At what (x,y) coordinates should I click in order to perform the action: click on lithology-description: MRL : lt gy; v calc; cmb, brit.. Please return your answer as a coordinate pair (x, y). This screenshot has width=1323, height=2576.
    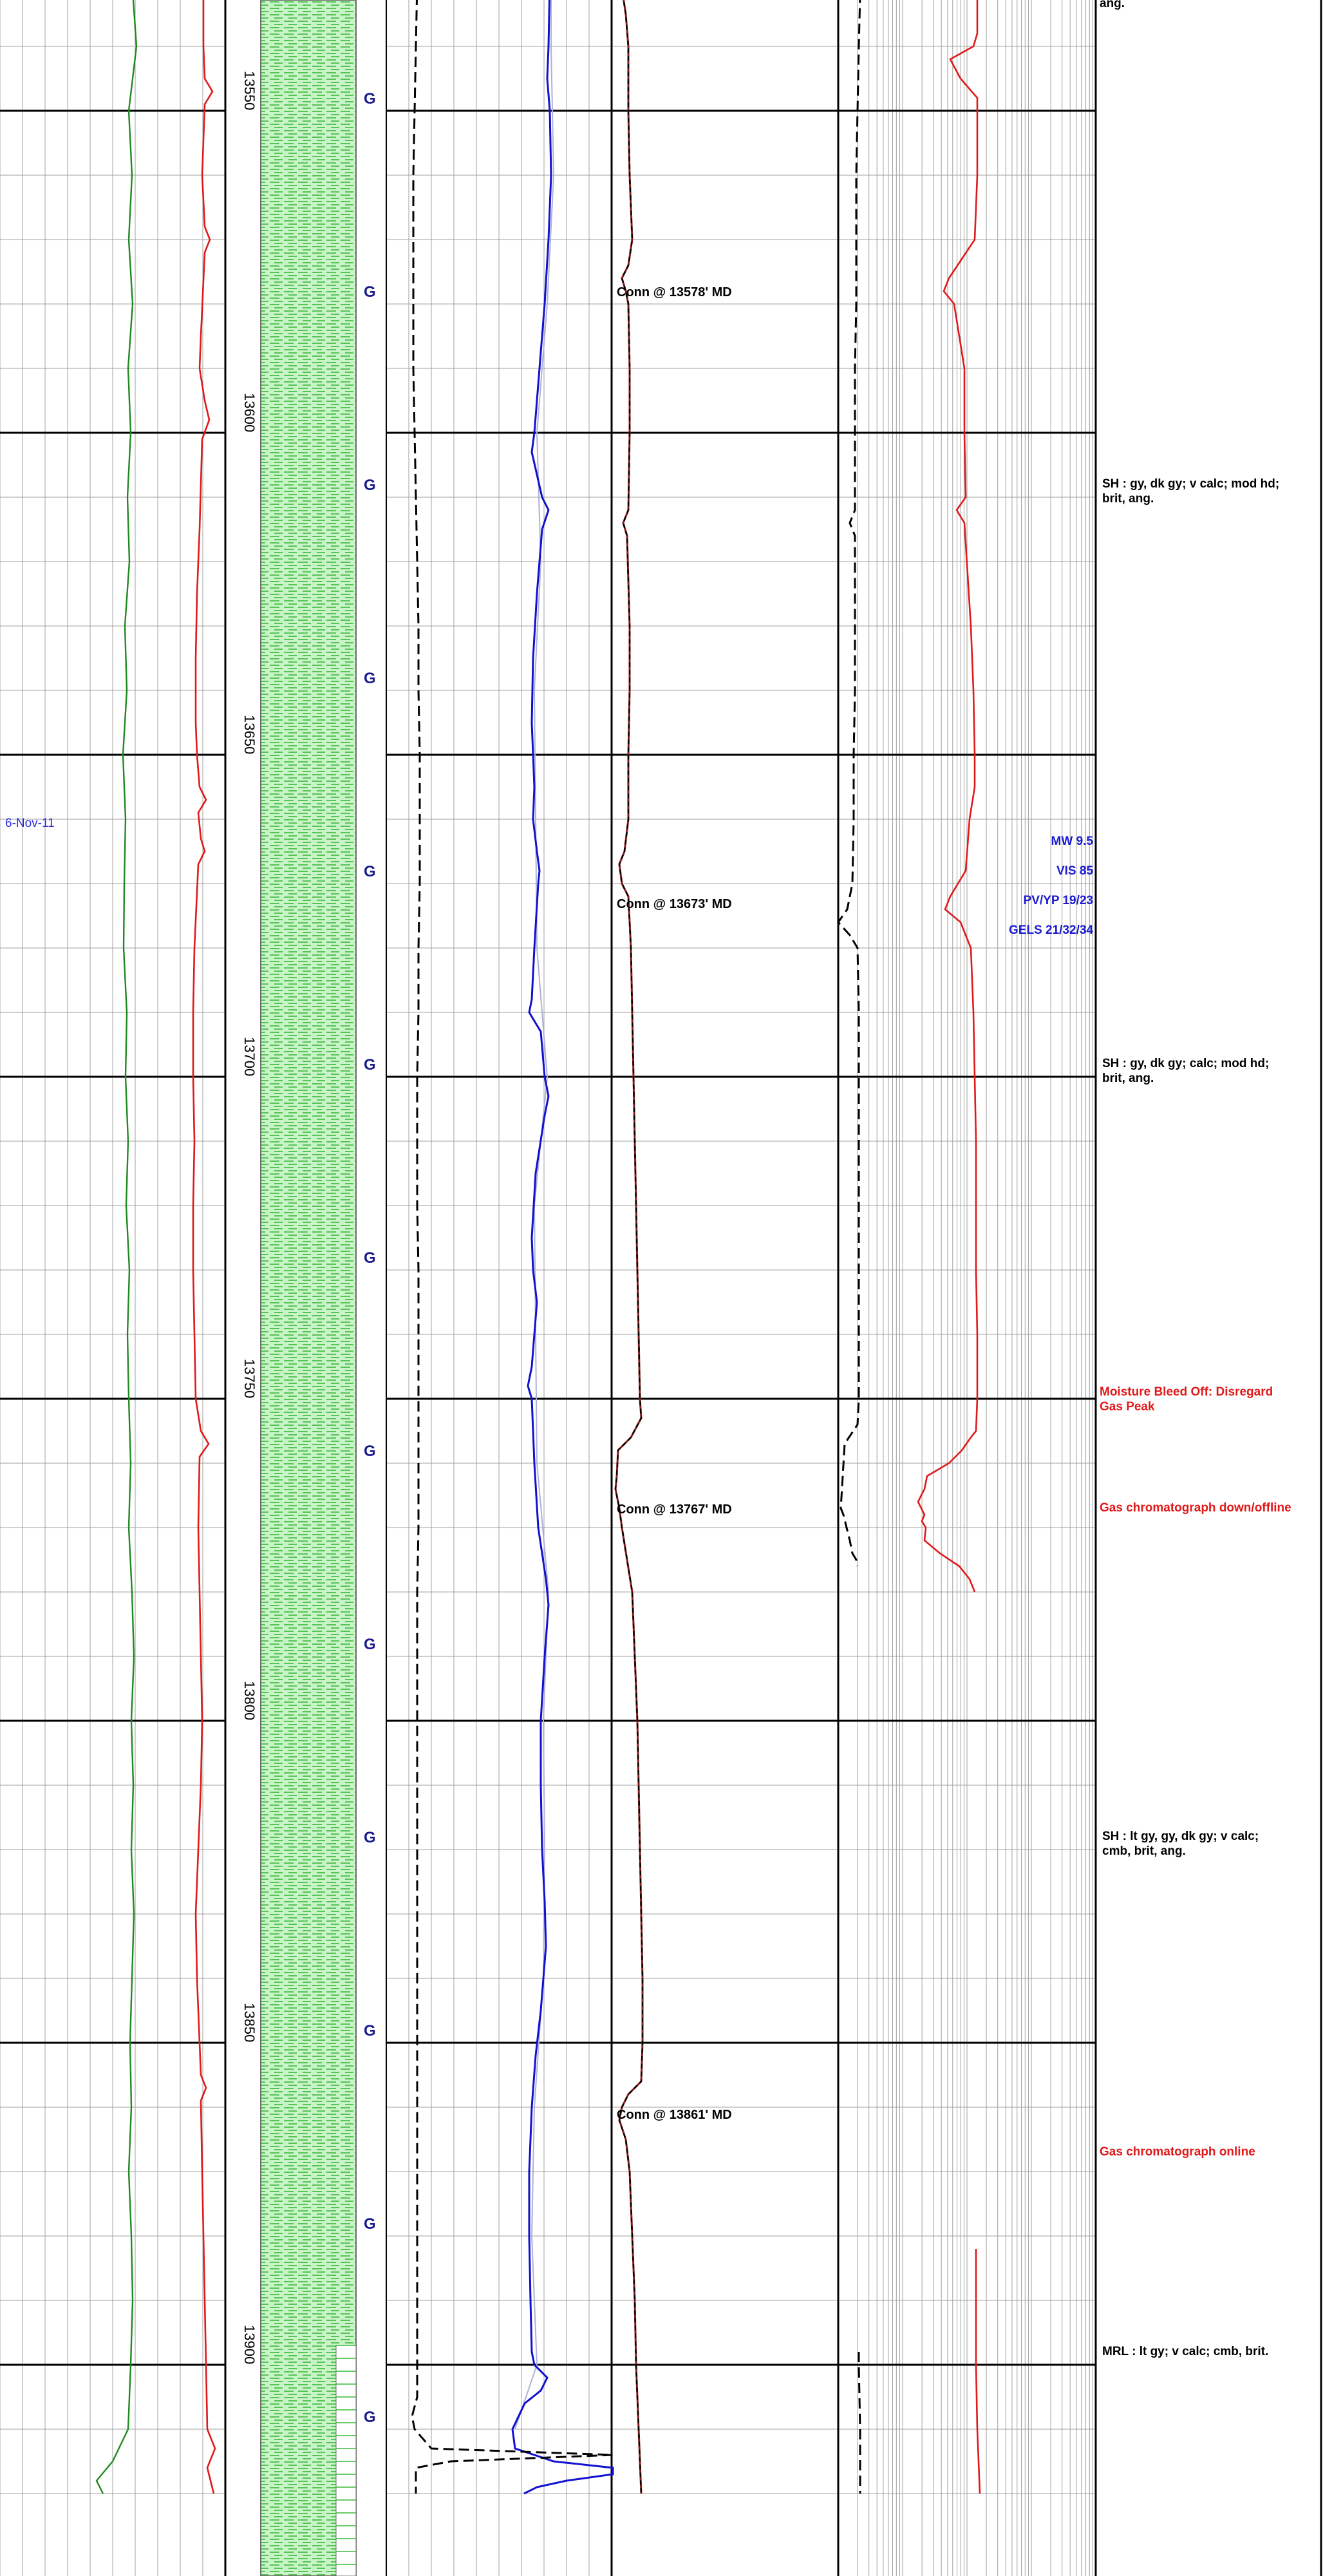
    Looking at the image, I should click on (1185, 2351).